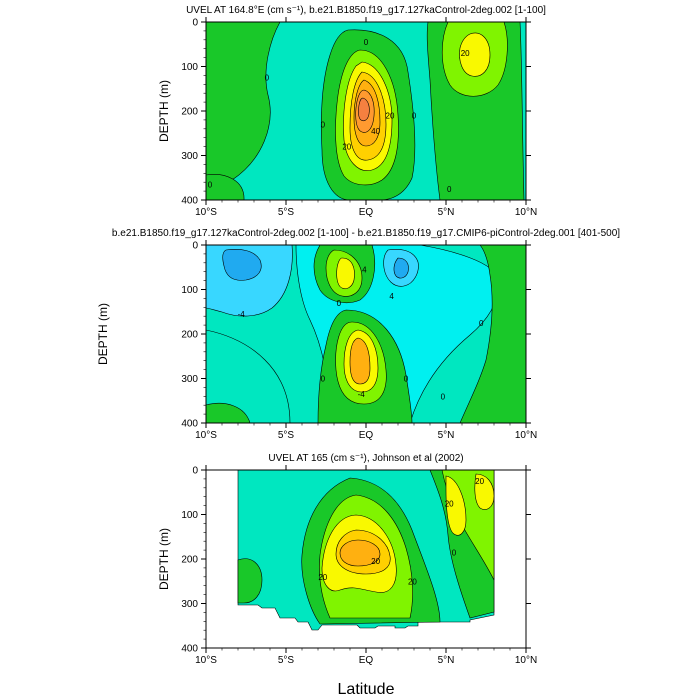 The height and width of the screenshot is (700, 700). What do you see at coordinates (242, 265) in the screenshot?
I see `panel-2-level-minus-8-west` at bounding box center [242, 265].